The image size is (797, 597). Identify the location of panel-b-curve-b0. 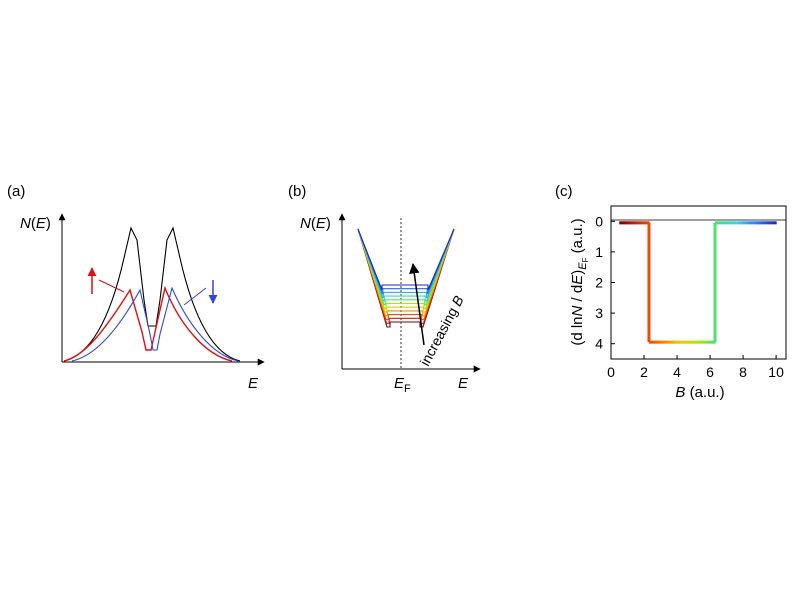
(406, 278).